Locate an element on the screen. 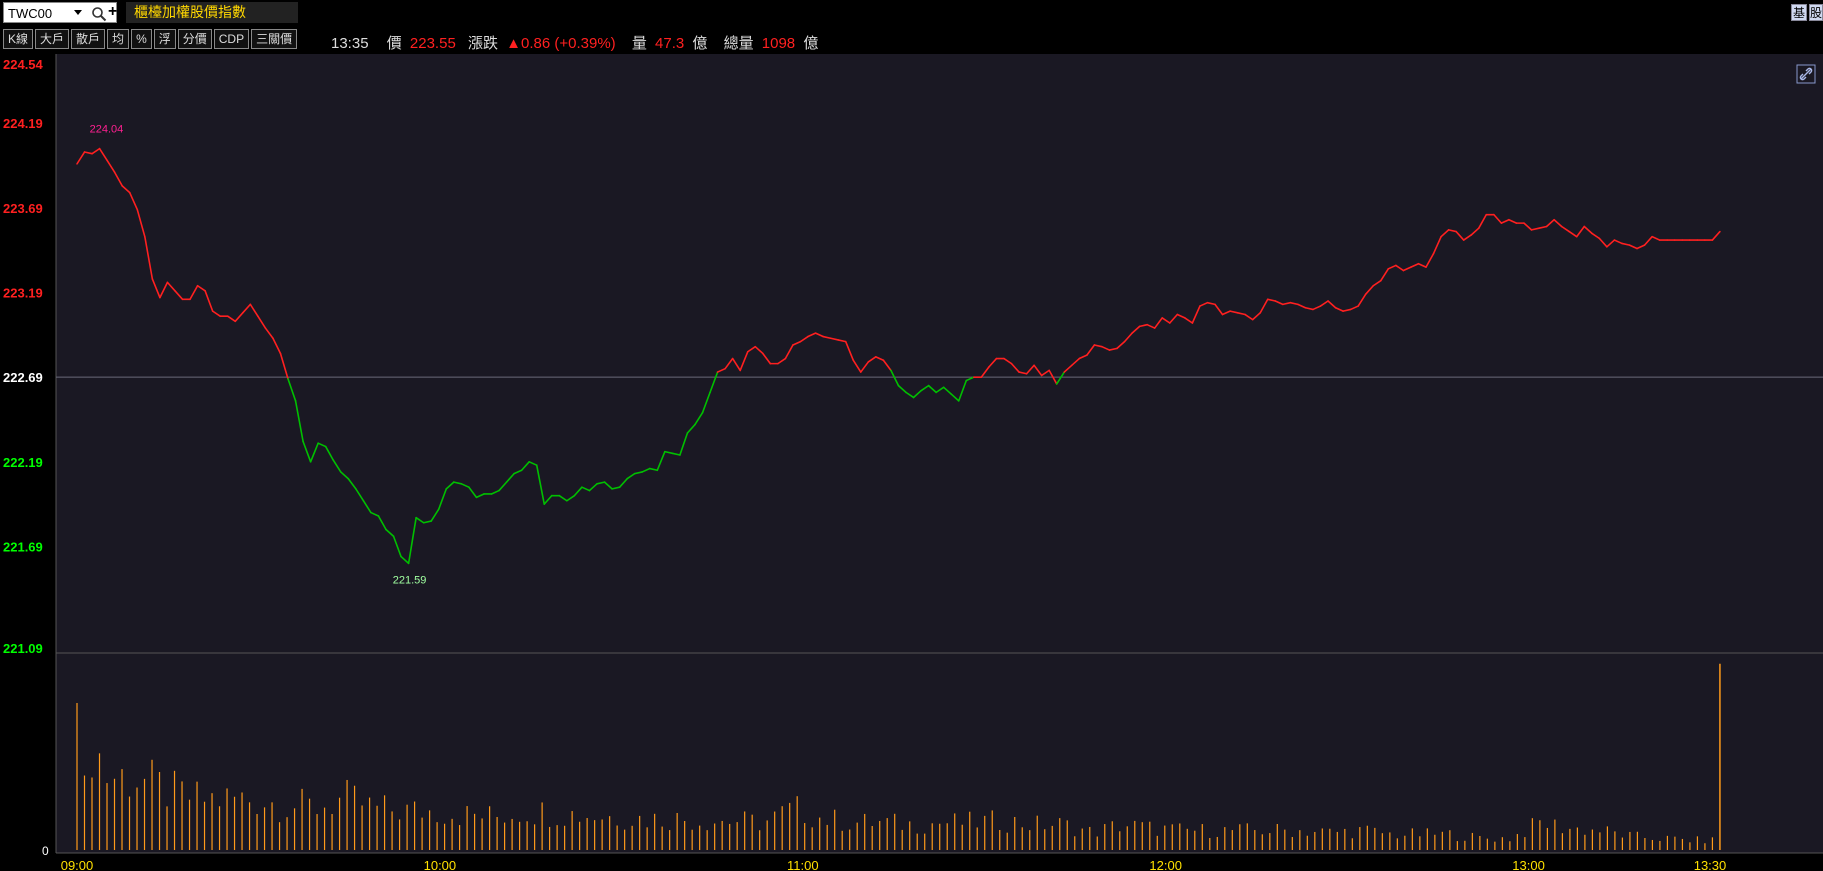 Image resolution: width=1823 pixels, height=871 pixels. chevron-down-icon is located at coordinates (78, 12).